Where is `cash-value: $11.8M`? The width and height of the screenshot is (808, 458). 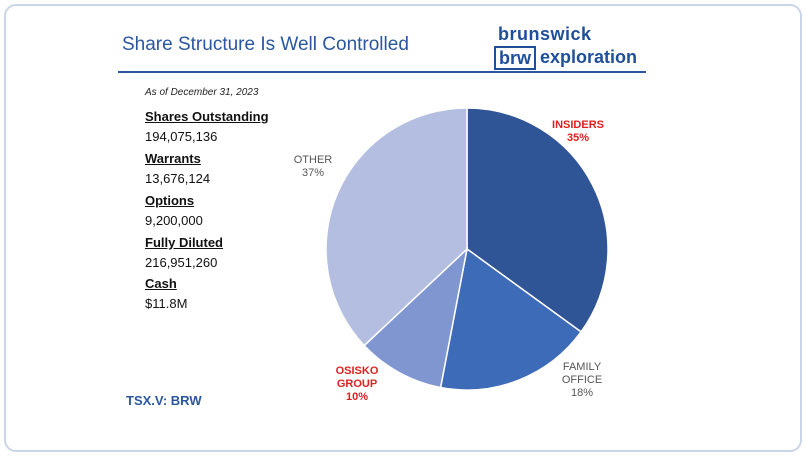
cash-value: $11.8M is located at coordinates (166, 303).